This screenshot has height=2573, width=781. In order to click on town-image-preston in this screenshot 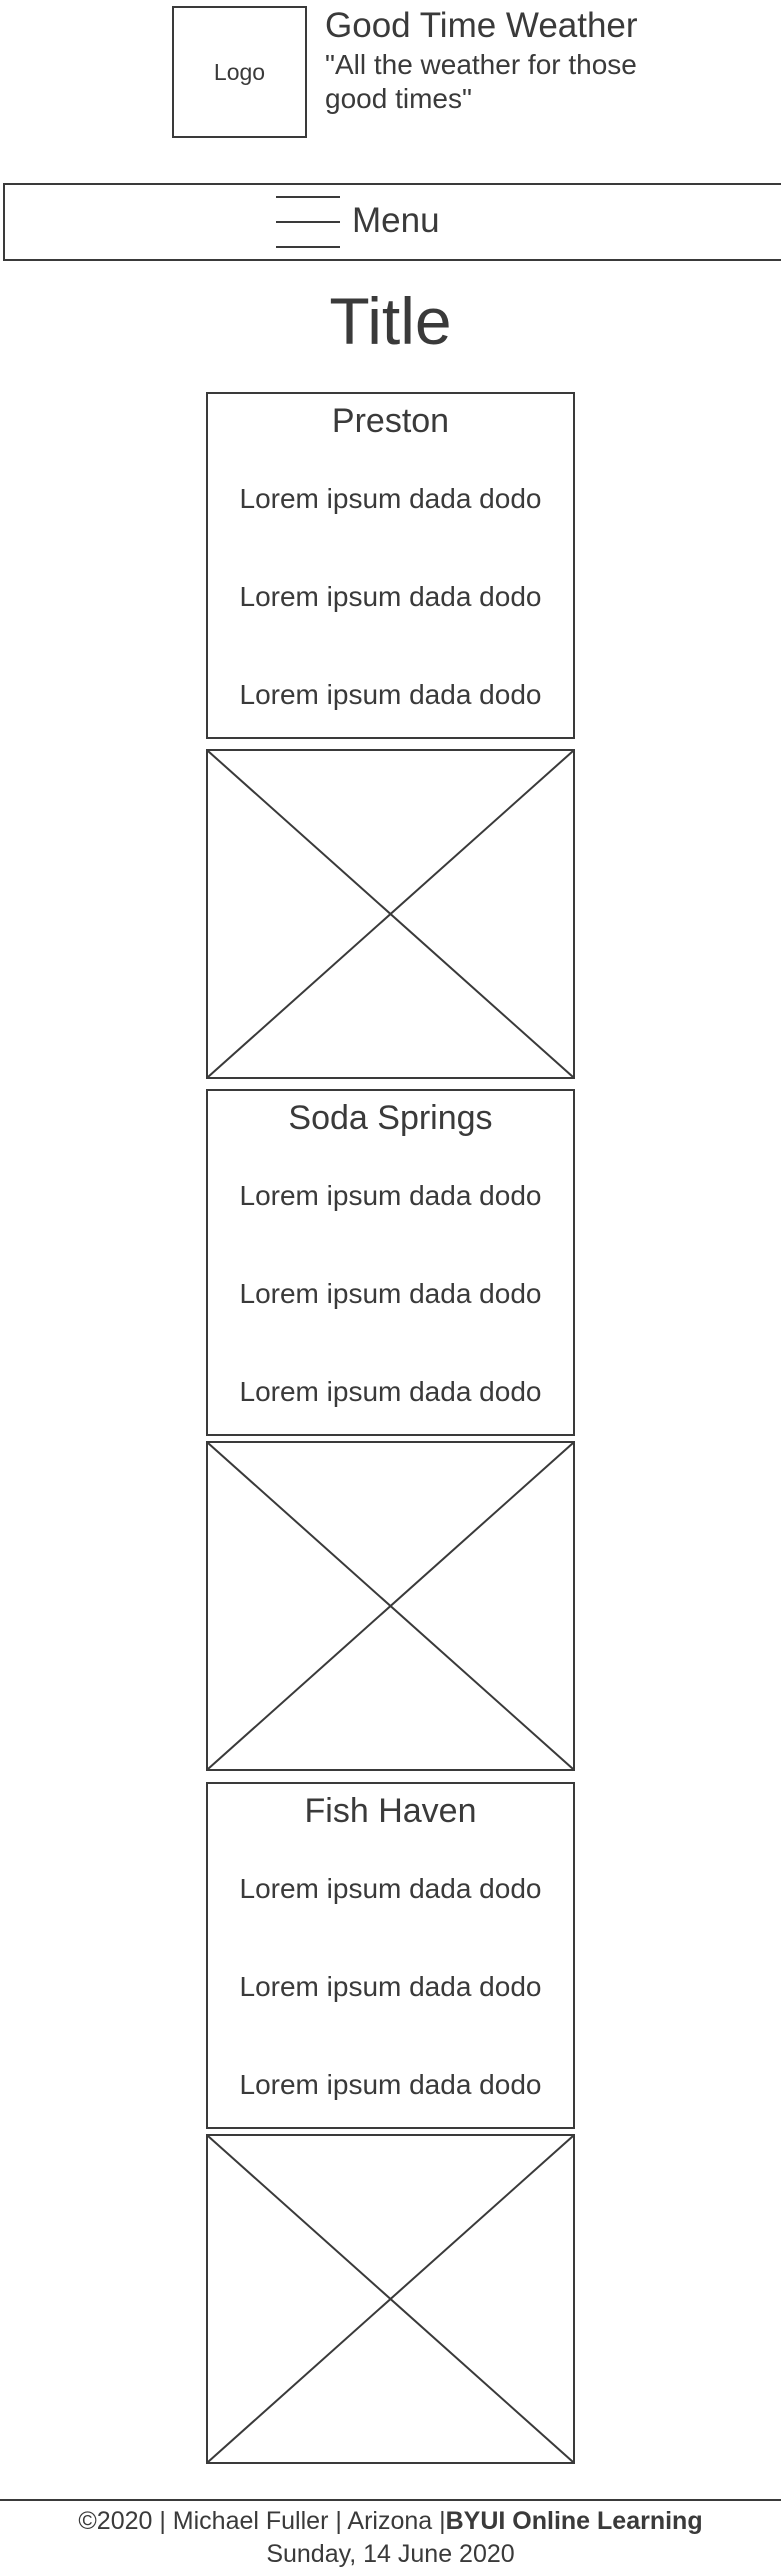, I will do `click(390, 914)`.